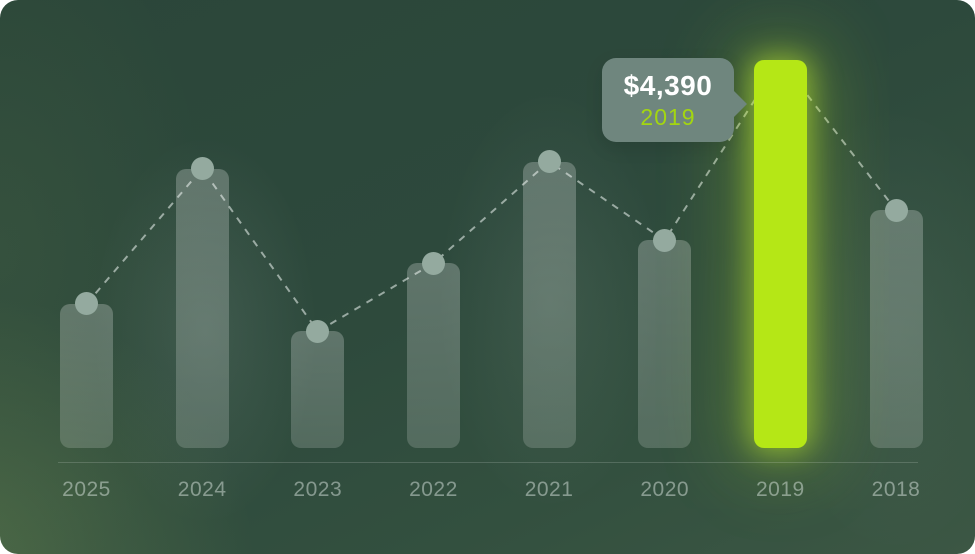 The width and height of the screenshot is (975, 554). Describe the element at coordinates (665, 344) in the screenshot. I see `bar-2020` at that location.